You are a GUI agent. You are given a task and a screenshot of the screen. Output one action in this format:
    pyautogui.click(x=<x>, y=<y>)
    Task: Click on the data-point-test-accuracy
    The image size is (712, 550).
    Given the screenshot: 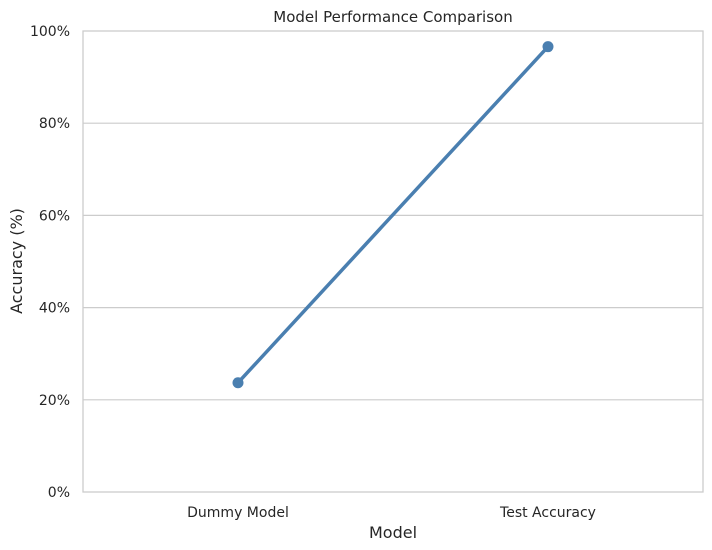 What is the action you would take?
    pyautogui.click(x=548, y=47)
    